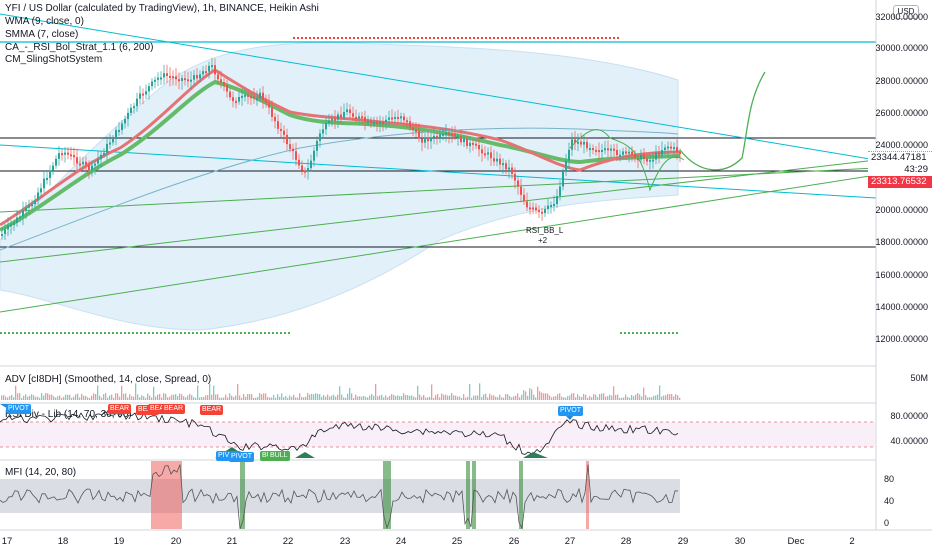  Describe the element at coordinates (44, 21) in the screenshot. I see `legend-wma: WMA (9, close, 0)` at that location.